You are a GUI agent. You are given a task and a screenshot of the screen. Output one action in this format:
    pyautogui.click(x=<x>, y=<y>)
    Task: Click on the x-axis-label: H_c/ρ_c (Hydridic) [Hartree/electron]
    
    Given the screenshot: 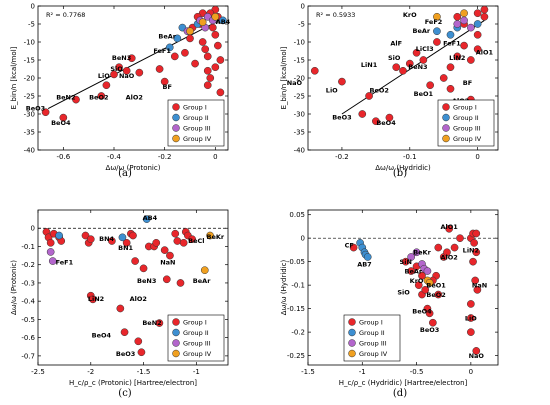 What is the action you would take?
    pyautogui.click(x=403, y=383)
    